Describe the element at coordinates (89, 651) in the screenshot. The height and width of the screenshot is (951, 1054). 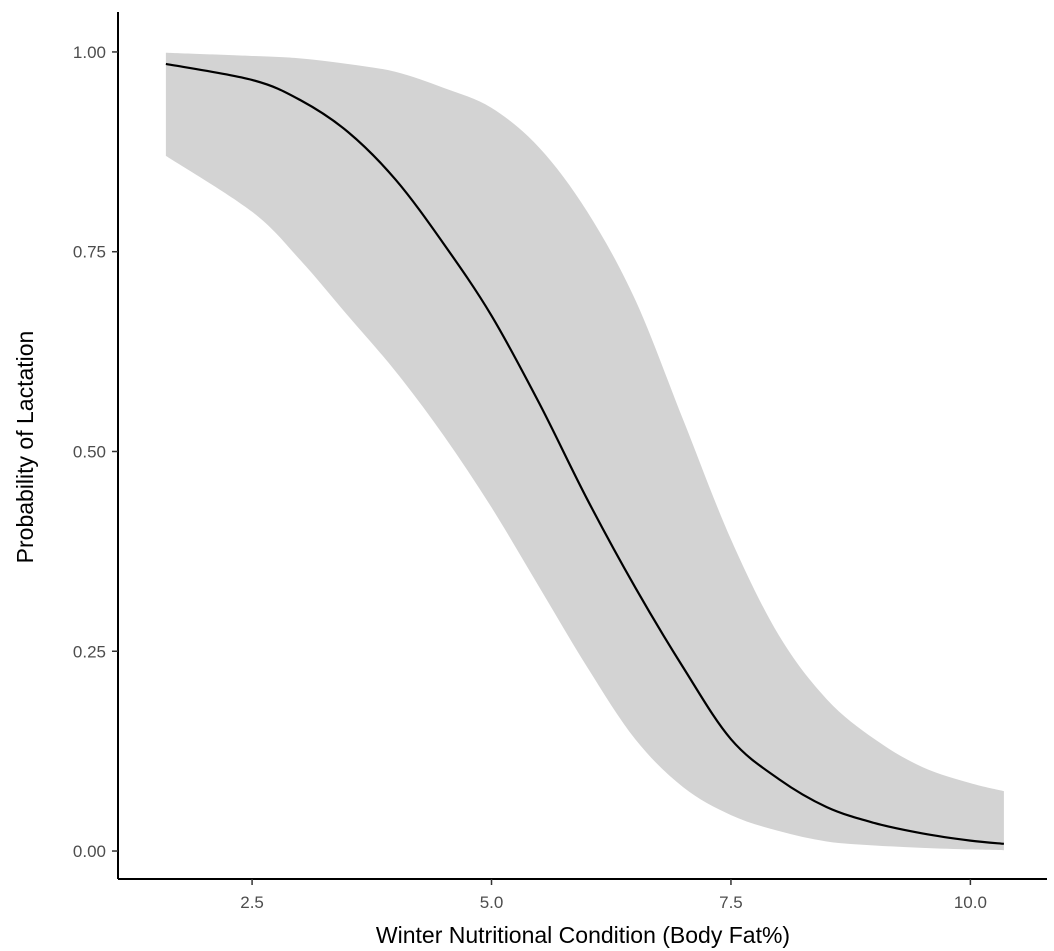
I see `y-tick-label: 0.25` at that location.